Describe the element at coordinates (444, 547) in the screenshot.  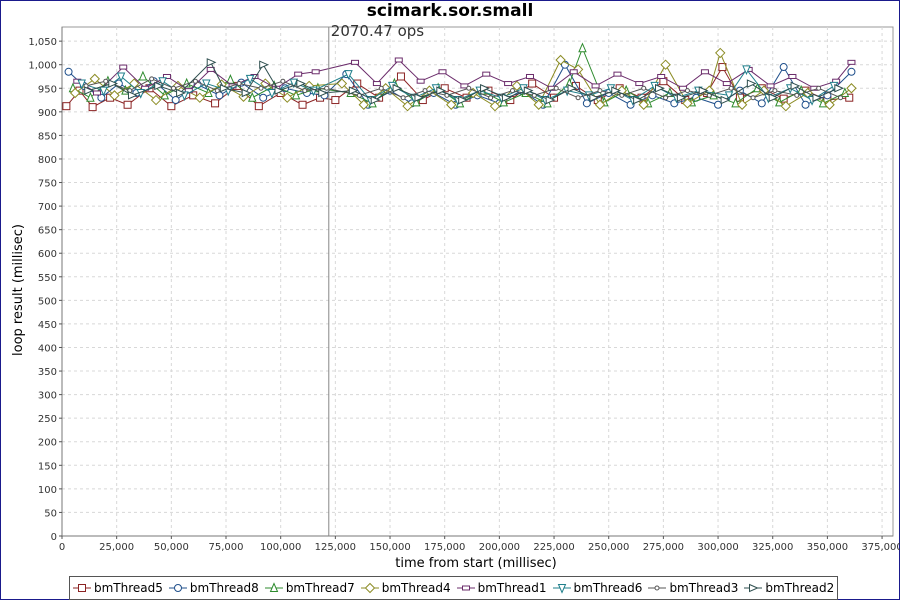
I see `x-tick-label: 175,000` at that location.